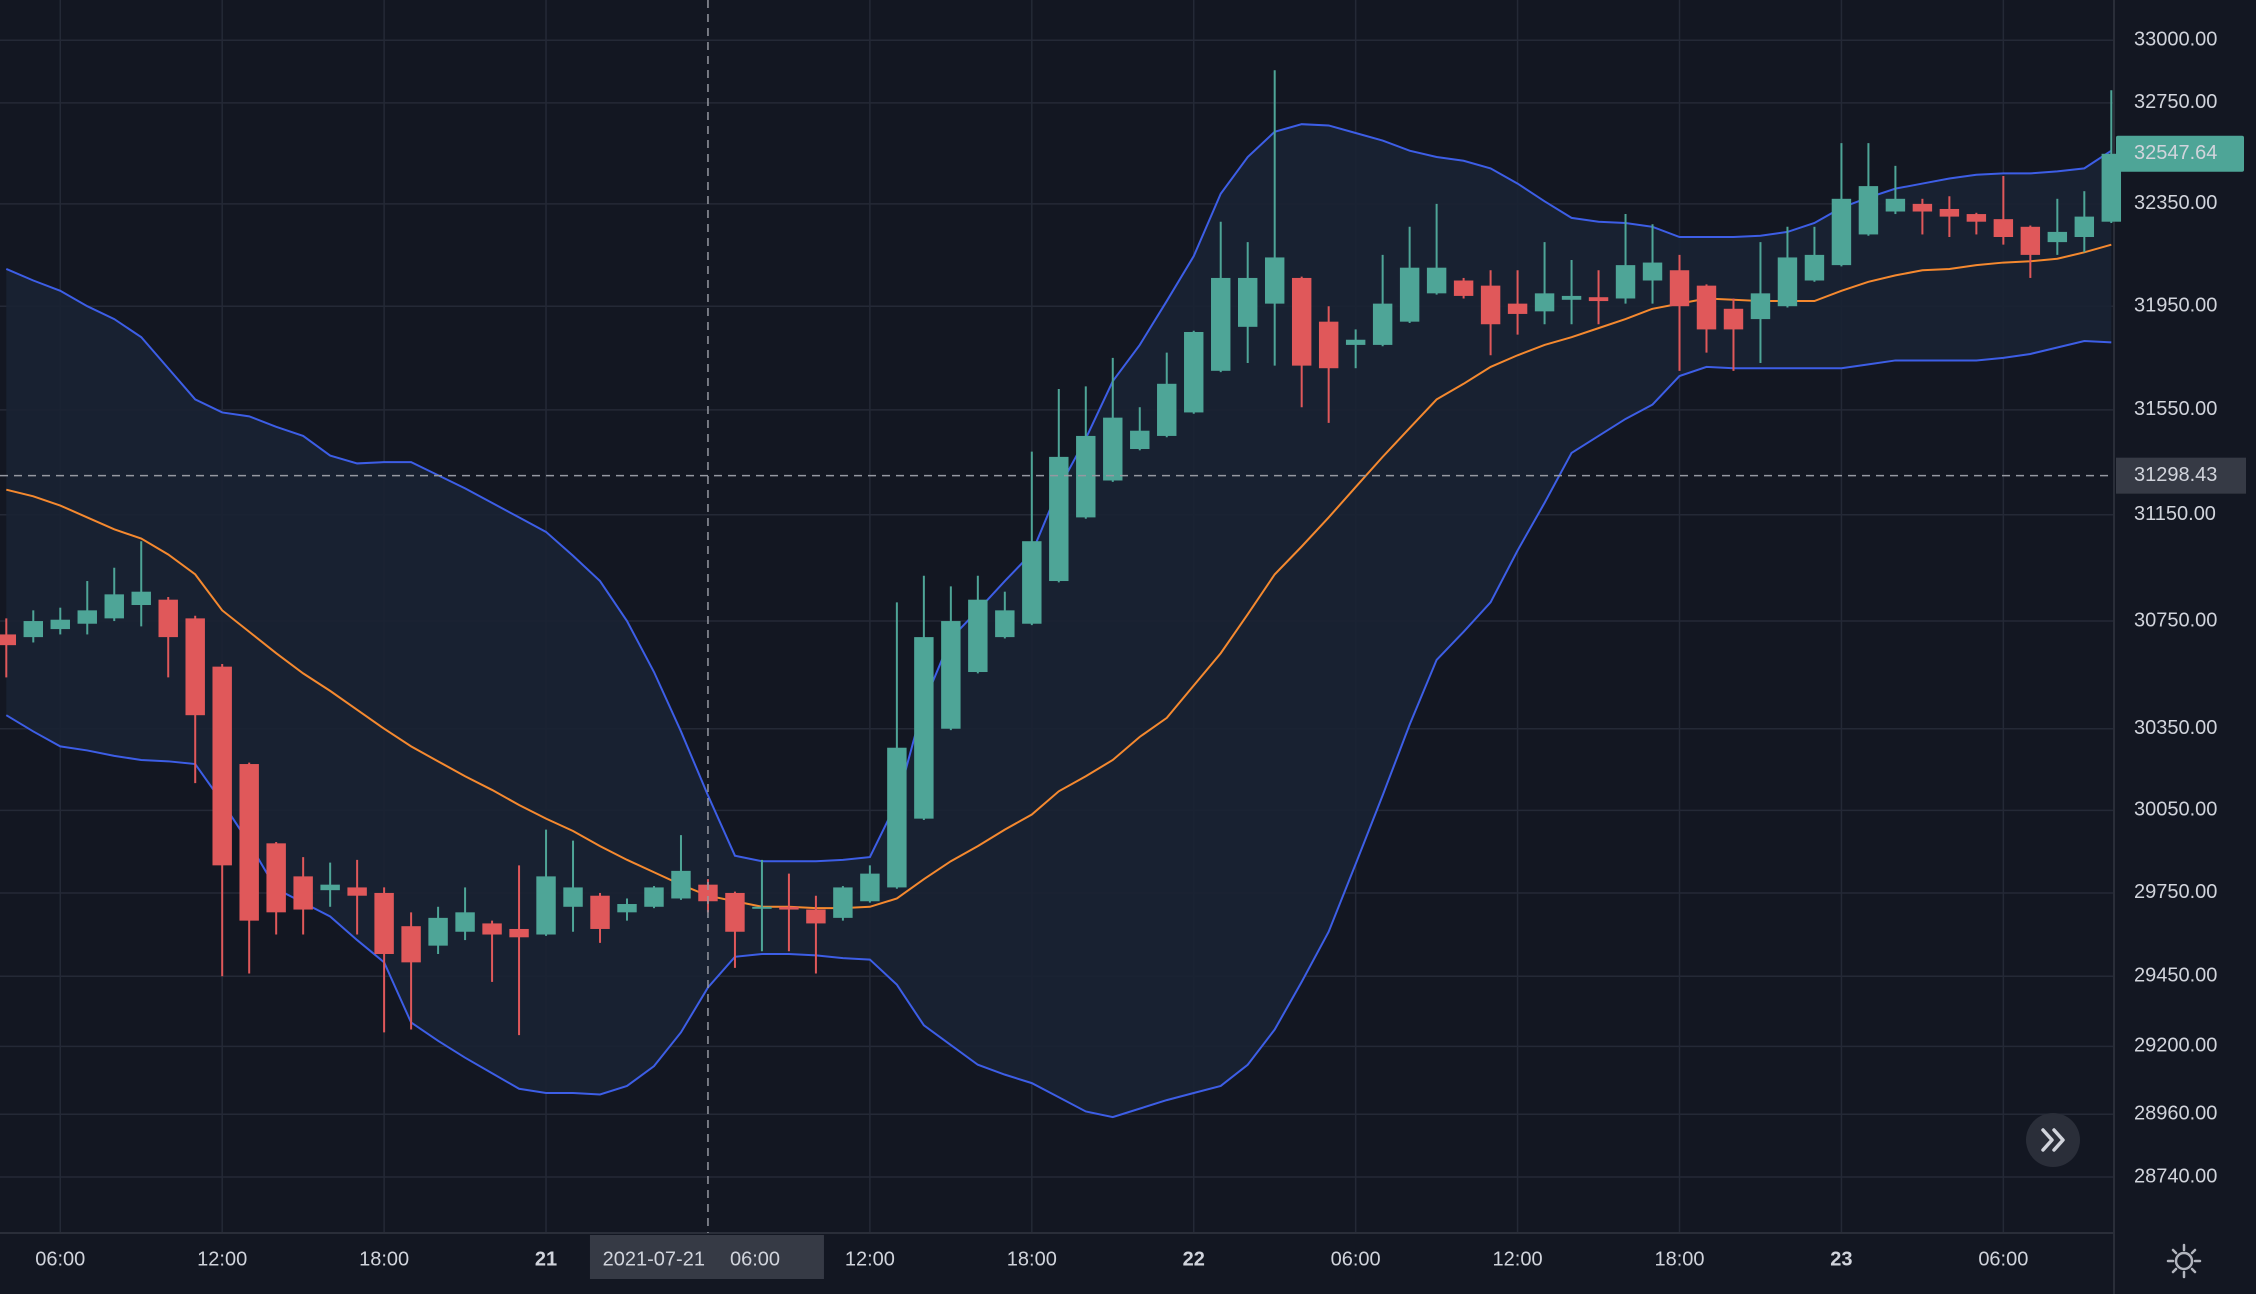 The image size is (2256, 1294). I want to click on y-tick-label: 29200.00, so click(2175, 1046).